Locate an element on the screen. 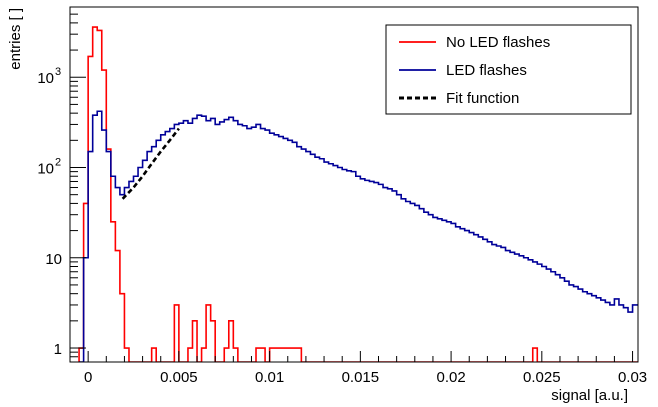  x-tick-label: 0.025 is located at coordinates (542, 377).